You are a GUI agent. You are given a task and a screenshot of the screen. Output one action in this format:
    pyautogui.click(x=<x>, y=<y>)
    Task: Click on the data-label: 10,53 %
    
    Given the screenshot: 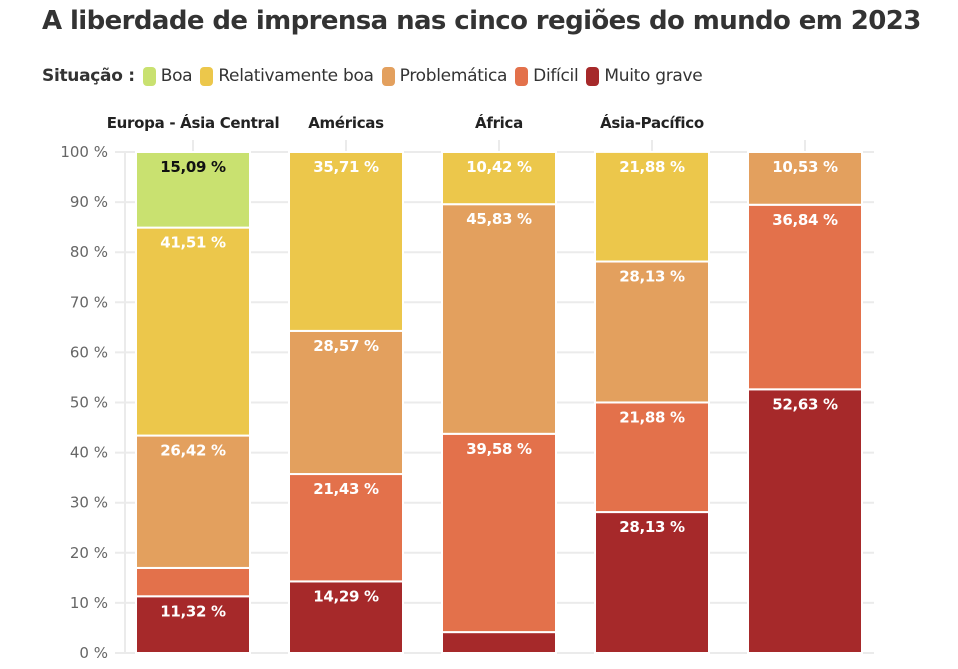 What is the action you would take?
    pyautogui.click(x=805, y=167)
    